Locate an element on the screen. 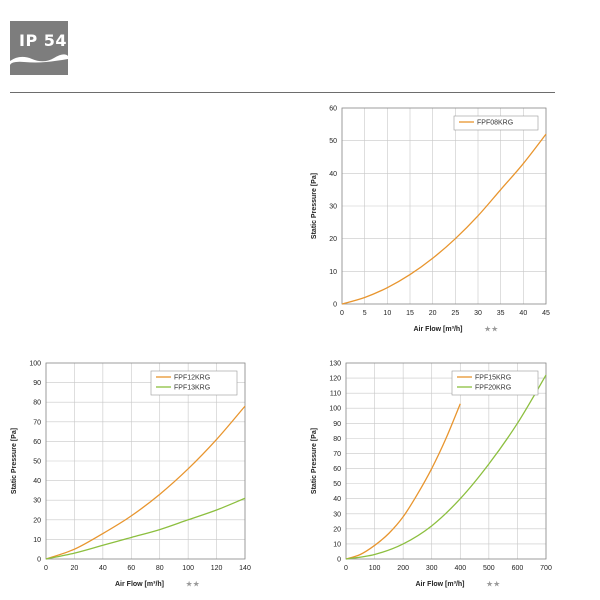 The image size is (600, 600). x-tick-label: 500 is located at coordinates (489, 568).